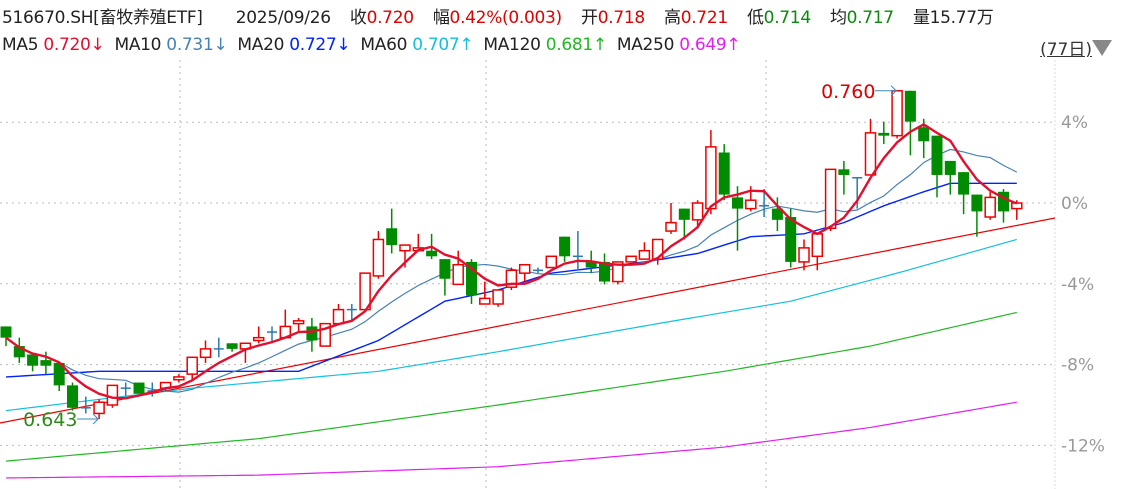 Image resolution: width=1124 pixels, height=489 pixels. I want to click on security-code: 516670.SH[畜牧养殖ETF], so click(102, 18).